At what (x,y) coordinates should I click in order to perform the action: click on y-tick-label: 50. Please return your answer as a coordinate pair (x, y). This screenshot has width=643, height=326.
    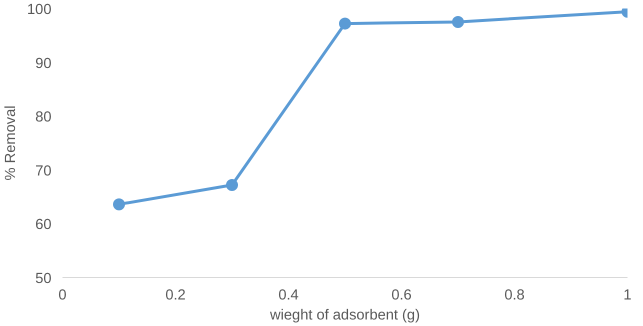
    Looking at the image, I should click on (43, 279).